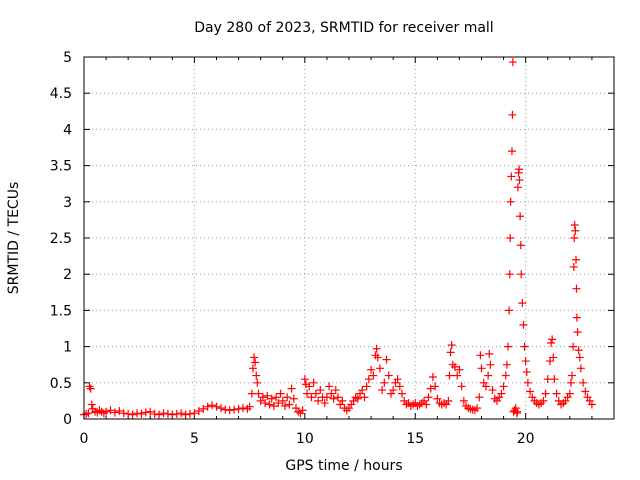 The width and height of the screenshot is (640, 480). I want to click on x-tick-label: 10, so click(305, 439).